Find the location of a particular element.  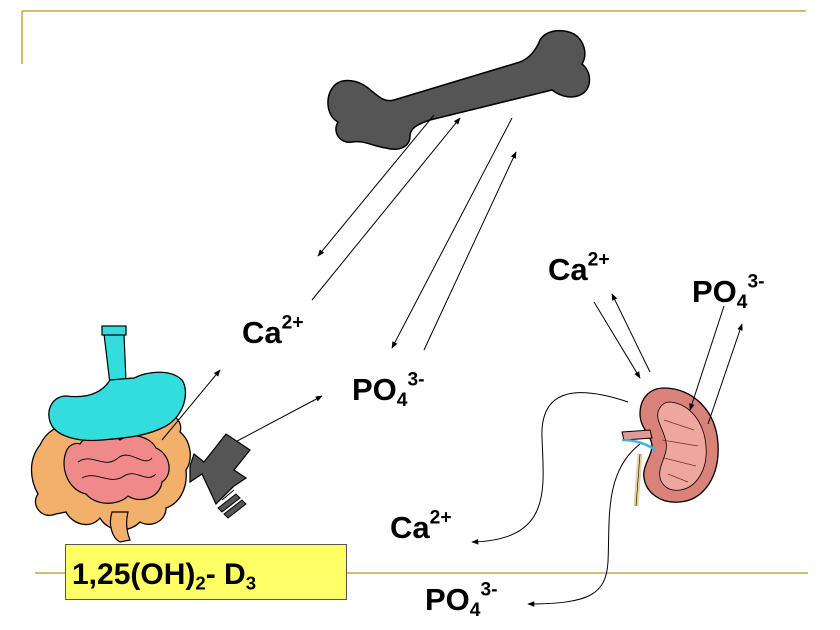

arrow-po4-to-bone is located at coordinates (470, 251).